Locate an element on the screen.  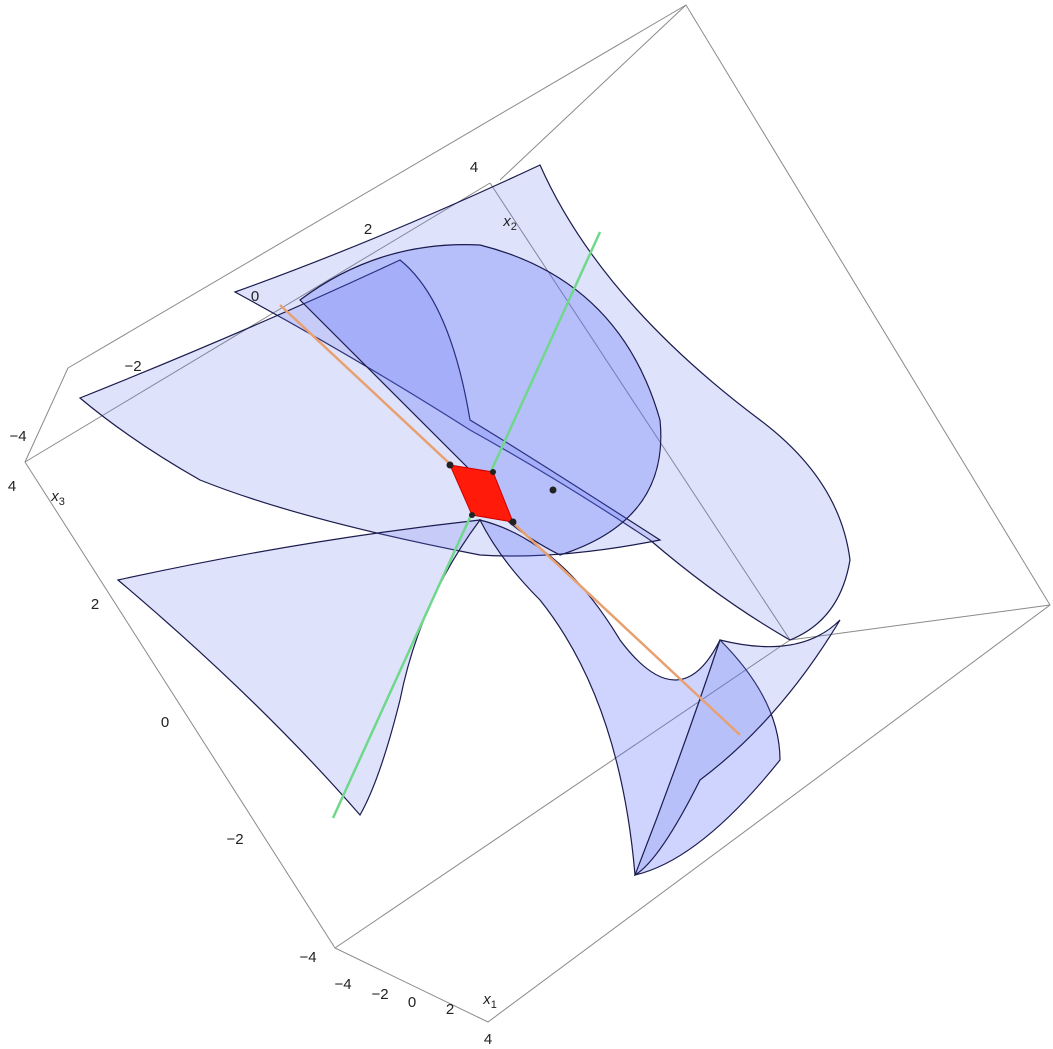
axis-label-sub: 3 is located at coordinates (62, 502).